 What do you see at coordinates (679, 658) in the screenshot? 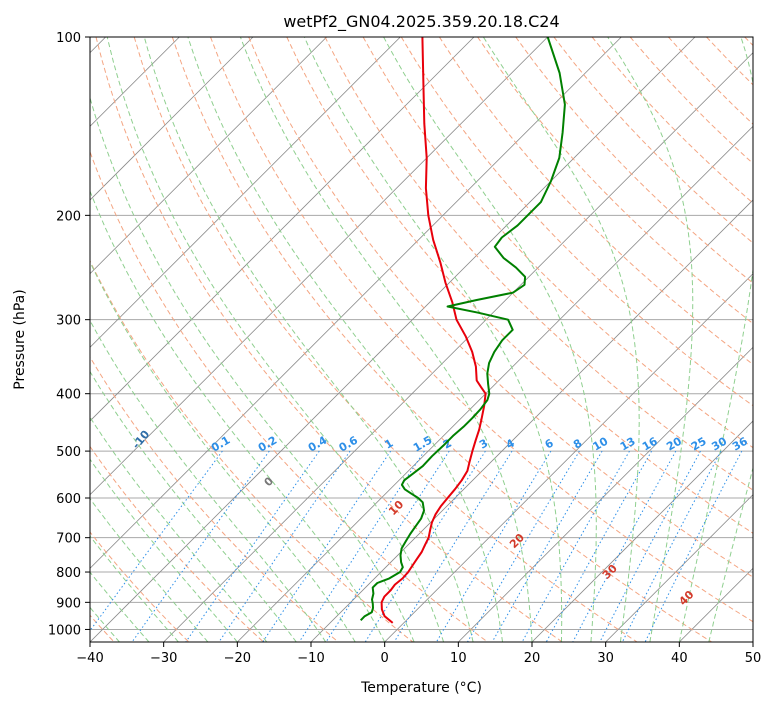
I see `x-tick-label: 40` at bounding box center [679, 658].